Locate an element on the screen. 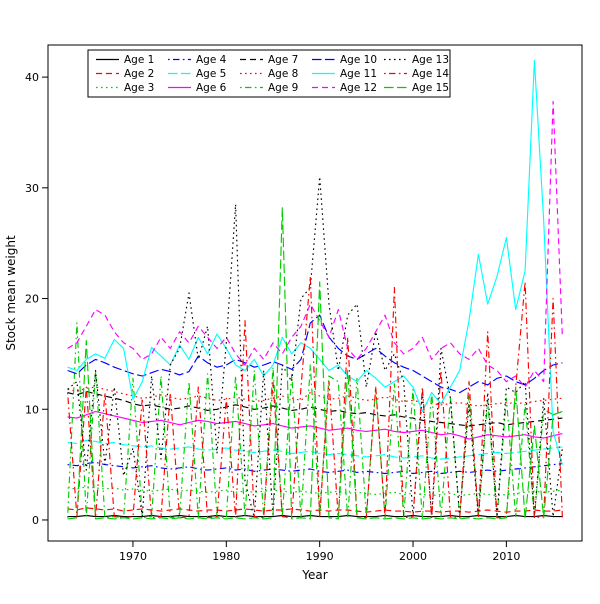  y-tick-label: 0 is located at coordinates (35, 520).